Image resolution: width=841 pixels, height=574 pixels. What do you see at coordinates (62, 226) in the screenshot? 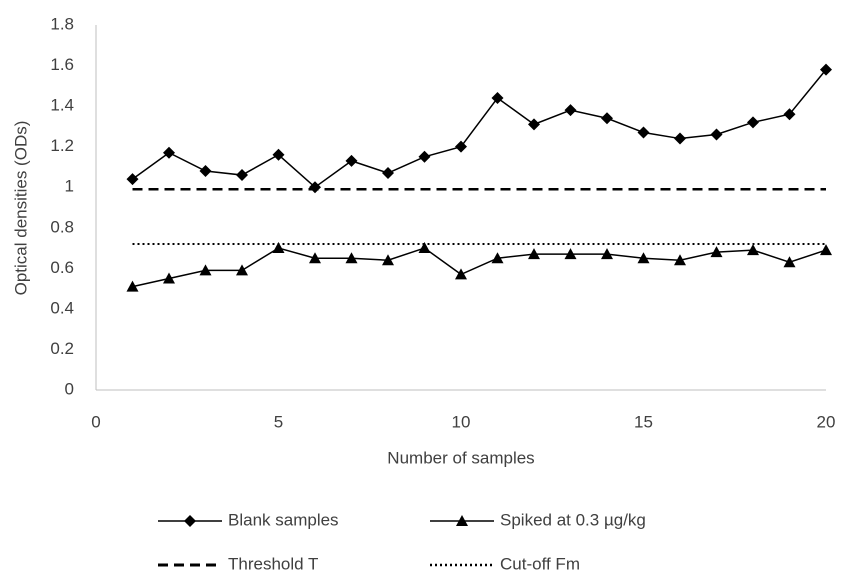
I see `y-tick-label: 0.8` at bounding box center [62, 226].